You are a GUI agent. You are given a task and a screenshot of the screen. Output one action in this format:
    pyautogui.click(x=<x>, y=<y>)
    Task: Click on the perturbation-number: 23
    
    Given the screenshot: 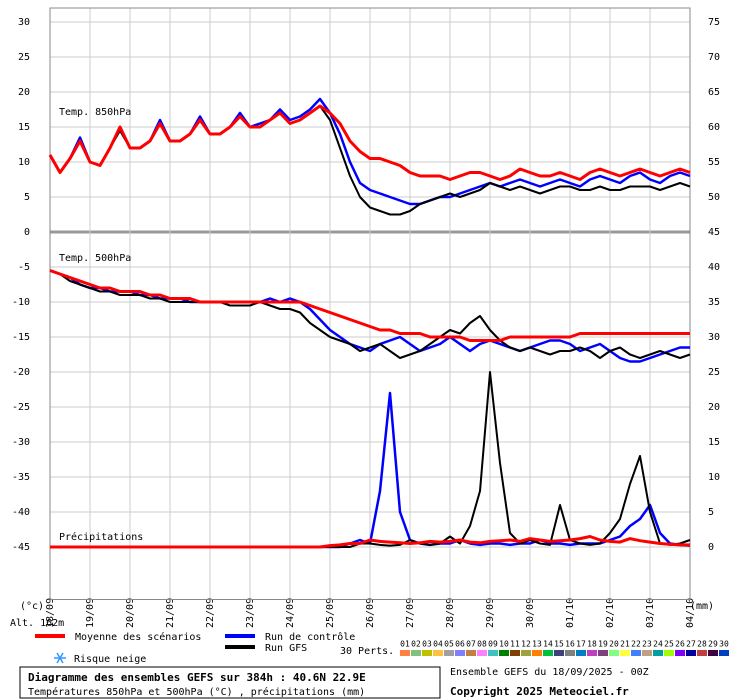 What is the action you would take?
    pyautogui.click(x=647, y=644)
    